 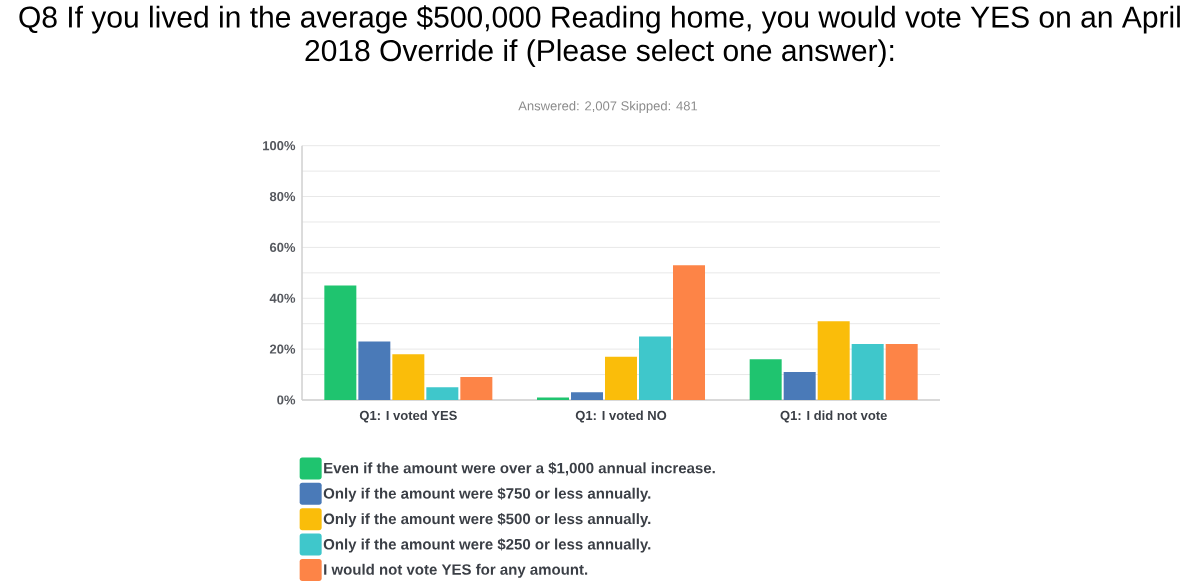 What do you see at coordinates (487, 494) in the screenshot?
I see `legend-label: Only if the amount were $750 or less annually.` at bounding box center [487, 494].